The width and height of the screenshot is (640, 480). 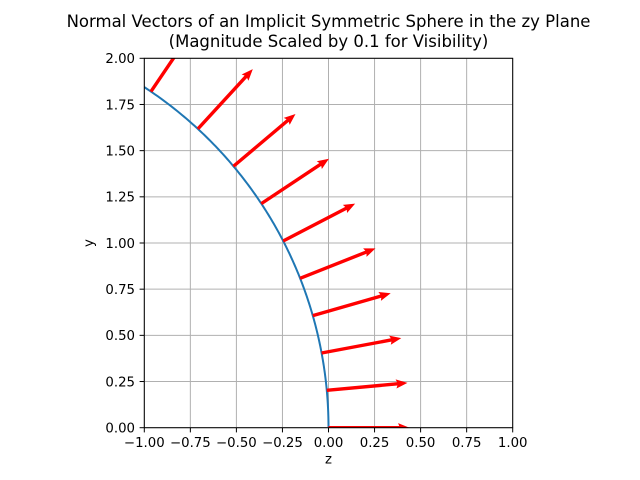 What do you see at coordinates (120, 244) in the screenshot?
I see `y-tick-label: 1.00` at bounding box center [120, 244].